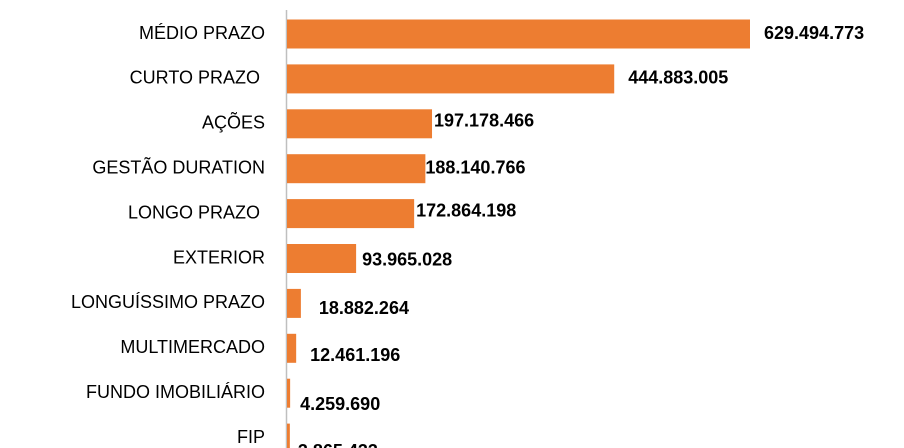  I want to click on category-label: FUNDO IMOBILIÁRIO, so click(175, 392).